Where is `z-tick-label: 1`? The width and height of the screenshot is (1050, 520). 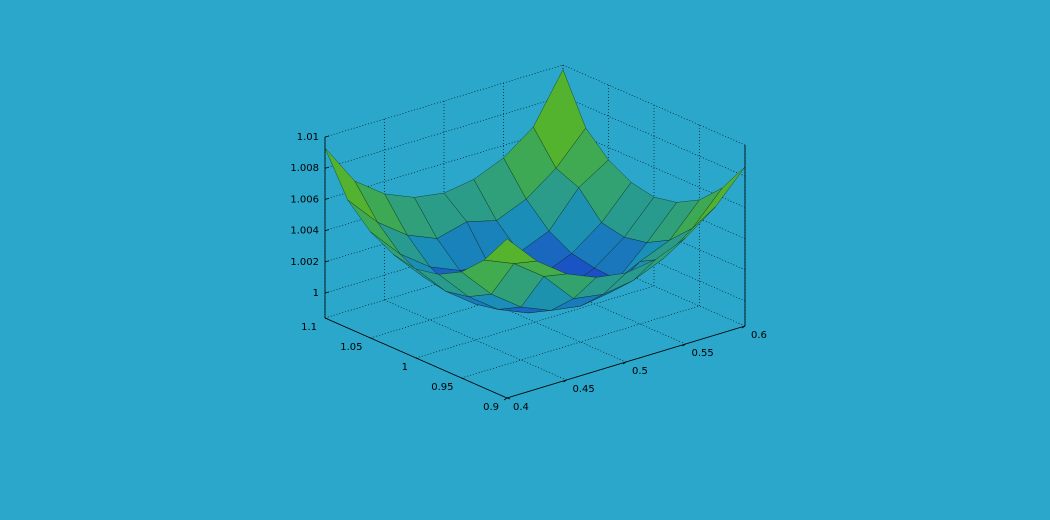
z-tick-label: 1 is located at coordinates (316, 293).